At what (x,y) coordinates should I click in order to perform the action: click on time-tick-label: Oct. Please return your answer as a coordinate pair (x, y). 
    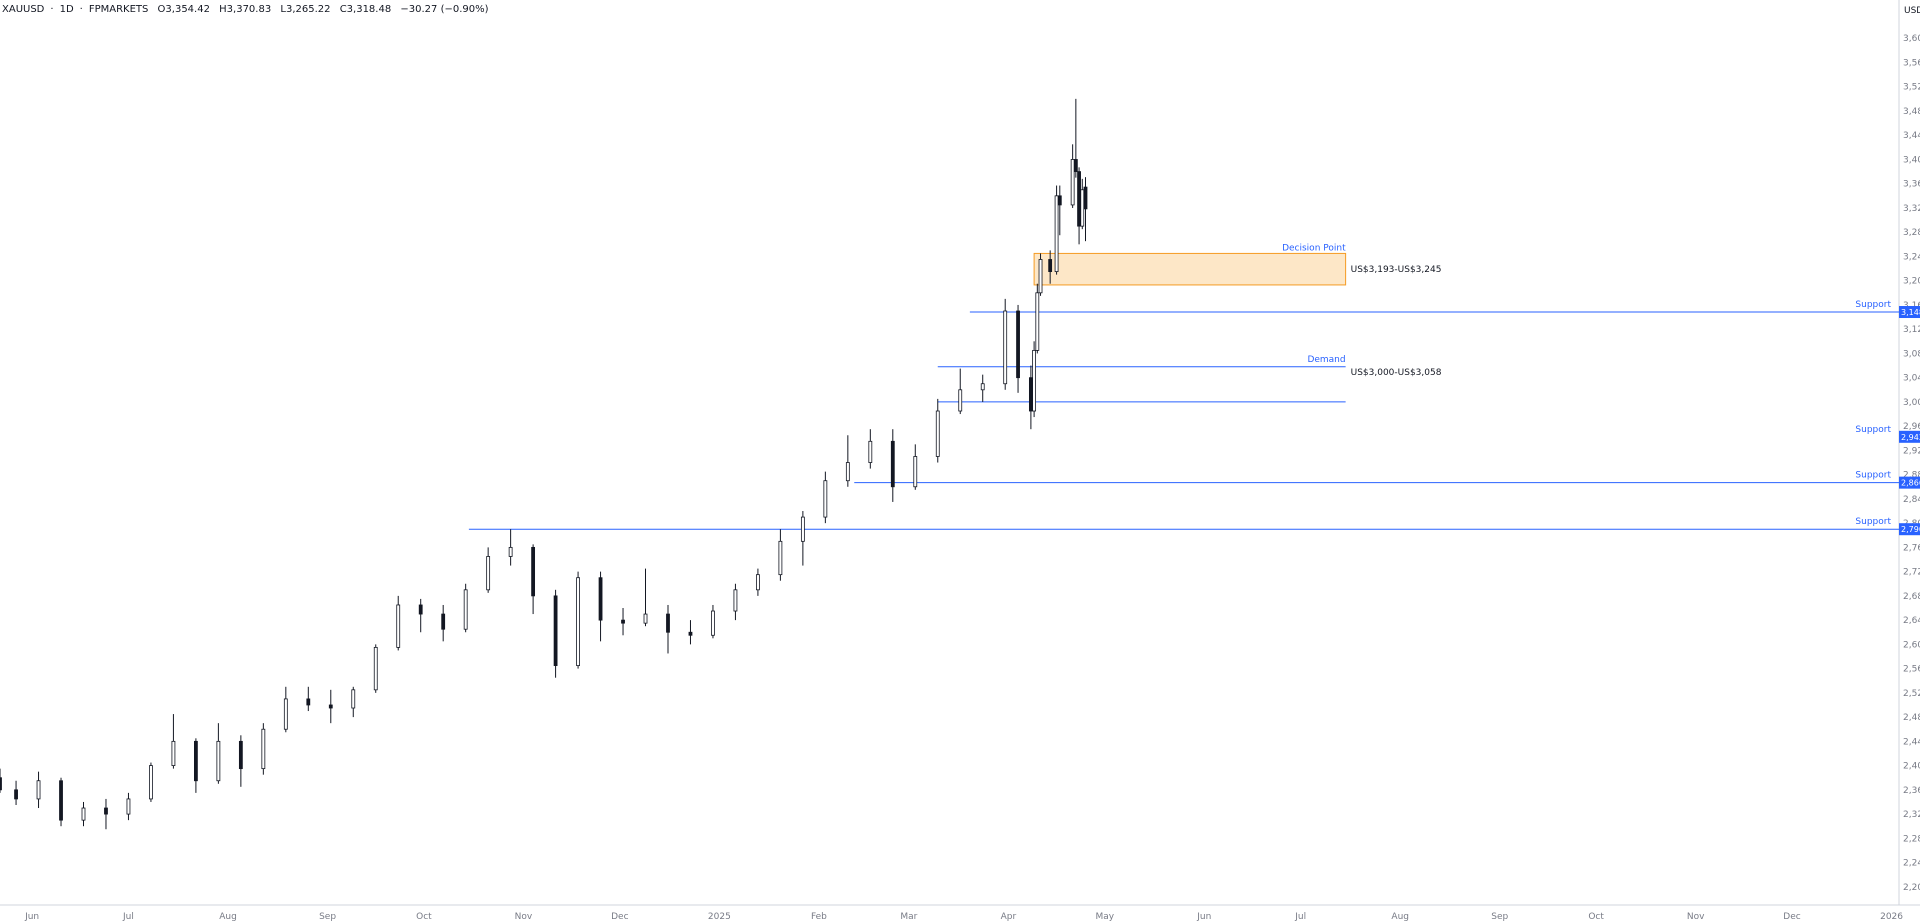
    Looking at the image, I should click on (424, 917).